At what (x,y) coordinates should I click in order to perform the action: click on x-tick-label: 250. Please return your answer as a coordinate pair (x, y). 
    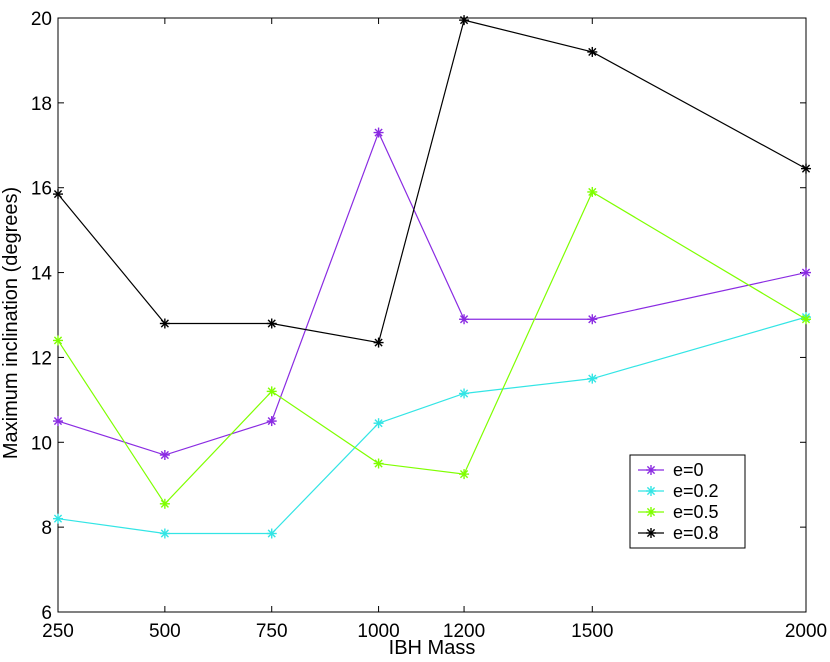
    Looking at the image, I should click on (58, 631).